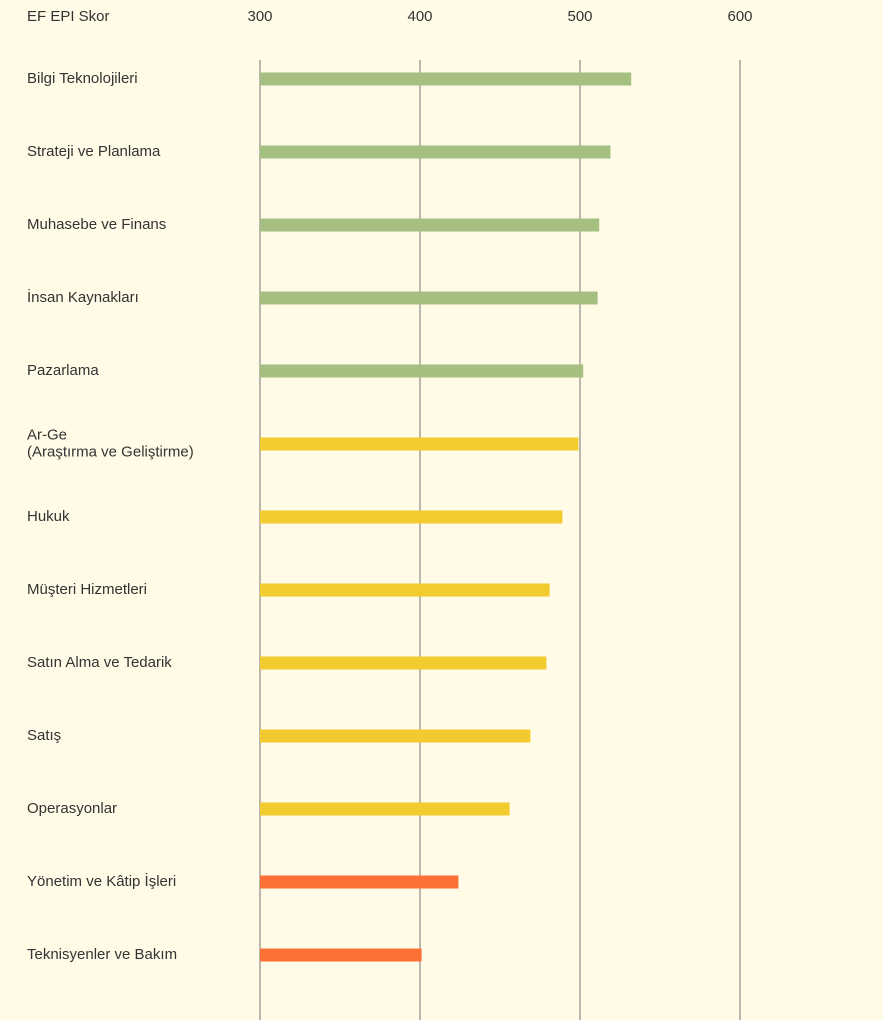 The width and height of the screenshot is (883, 1020). What do you see at coordinates (419, 16) in the screenshot?
I see `x-tick-label: 400` at bounding box center [419, 16].